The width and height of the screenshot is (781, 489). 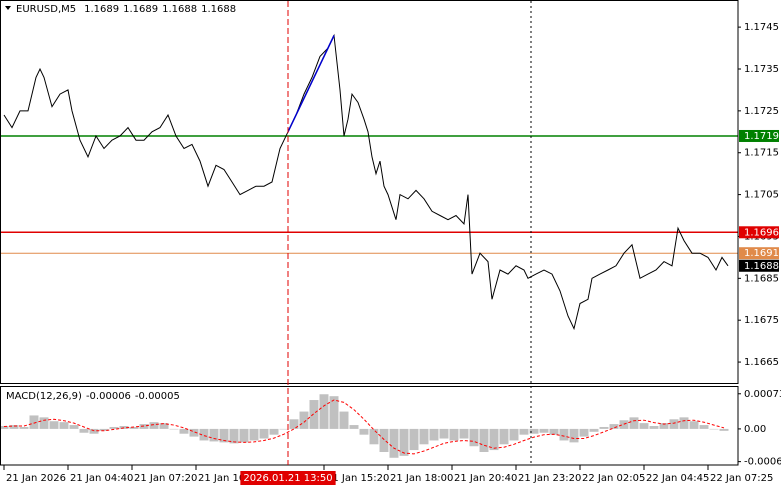 I want to click on y-tick-label: 1.1685, so click(x=761, y=278).